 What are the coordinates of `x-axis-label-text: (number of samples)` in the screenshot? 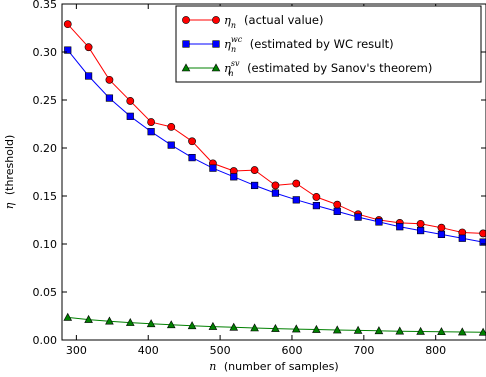 It's located at (281, 366).